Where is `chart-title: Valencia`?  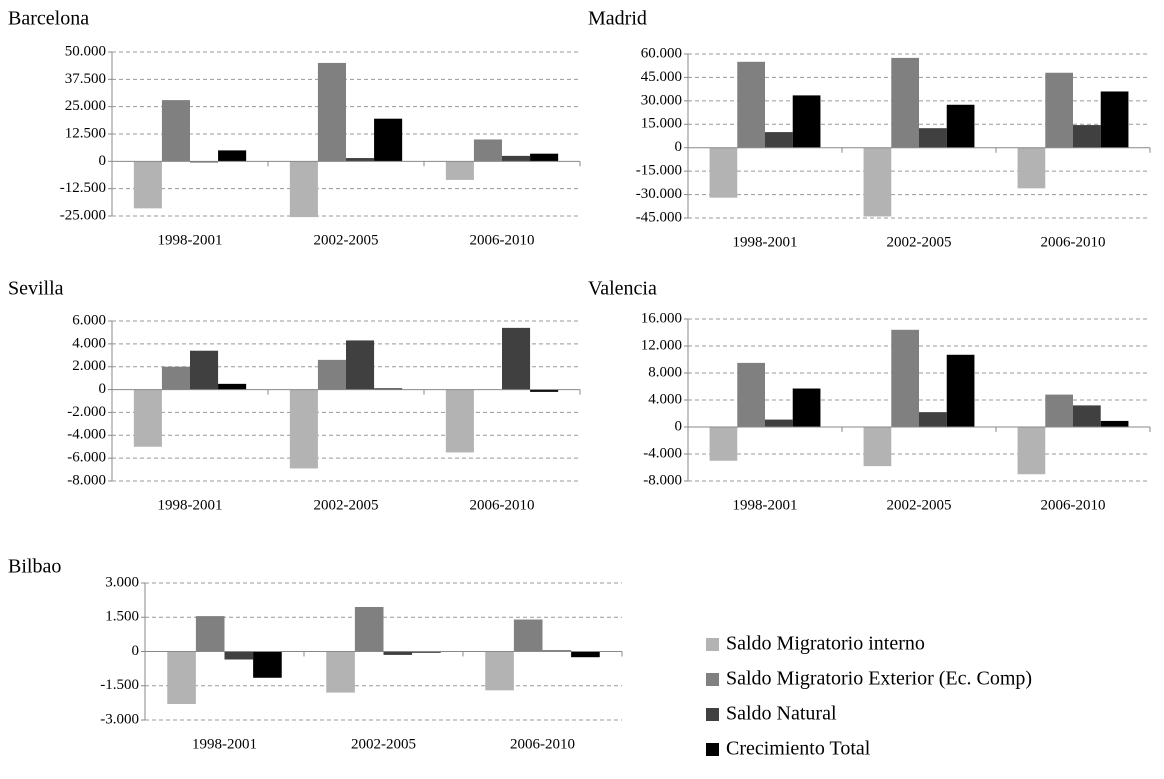
chart-title: Valencia is located at coordinates (622, 289).